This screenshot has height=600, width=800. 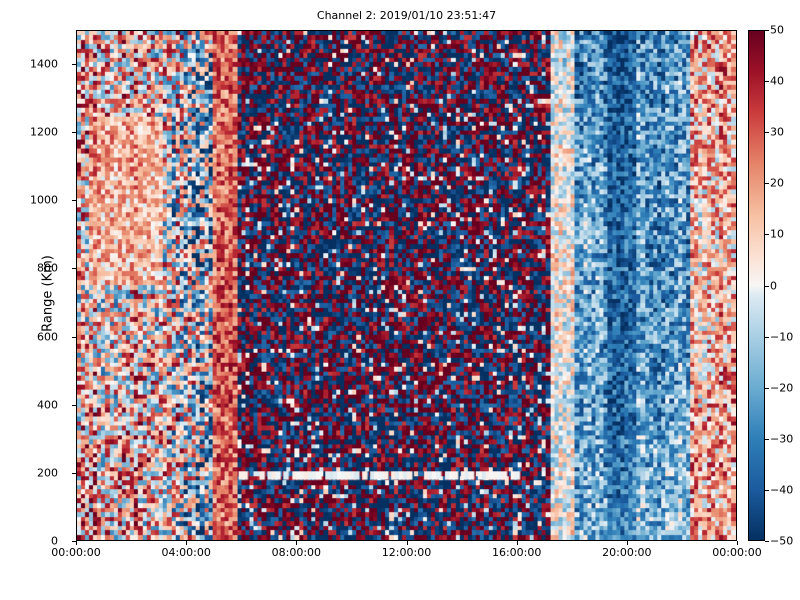 What do you see at coordinates (627, 552) in the screenshot?
I see `x-axis-tick-label: 20:00:00` at bounding box center [627, 552].